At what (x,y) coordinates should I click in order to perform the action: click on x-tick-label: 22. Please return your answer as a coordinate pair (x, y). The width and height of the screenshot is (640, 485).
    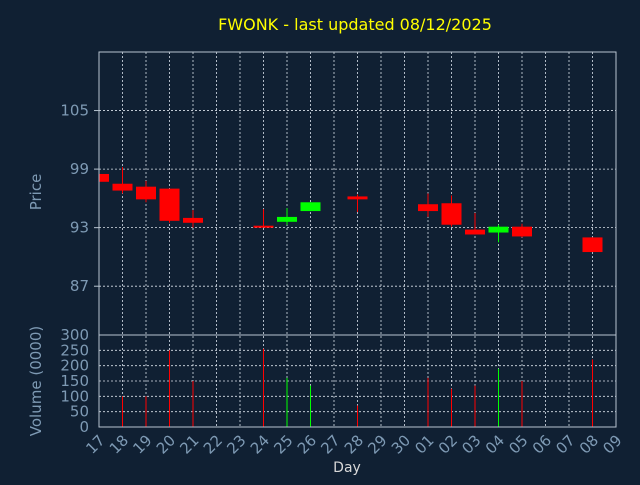
    Looking at the image, I should click on (213, 444).